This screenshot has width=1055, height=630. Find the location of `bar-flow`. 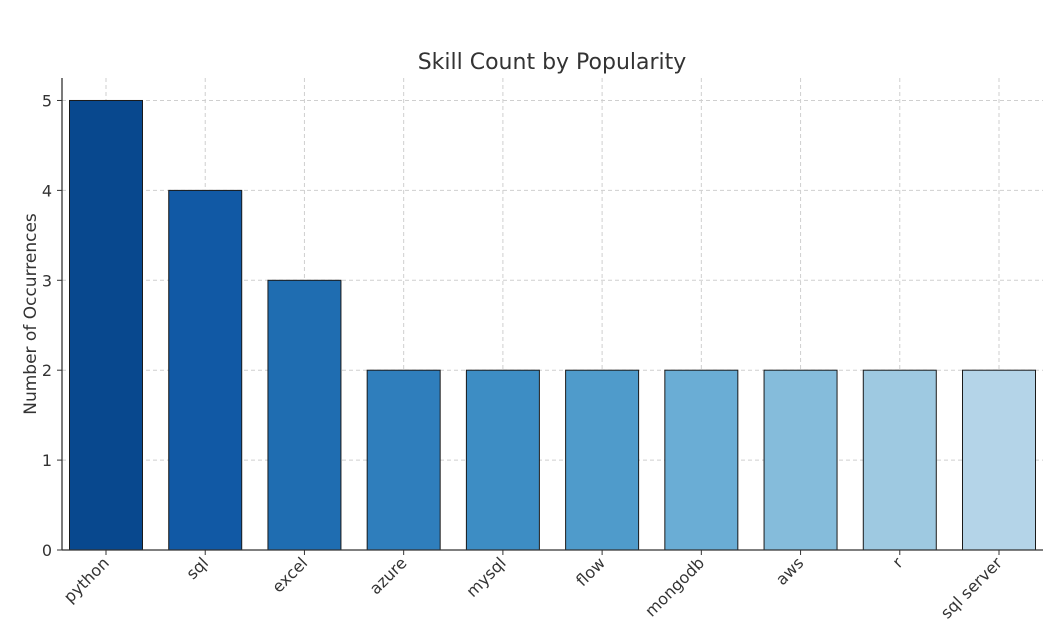

bar-flow is located at coordinates (602, 460).